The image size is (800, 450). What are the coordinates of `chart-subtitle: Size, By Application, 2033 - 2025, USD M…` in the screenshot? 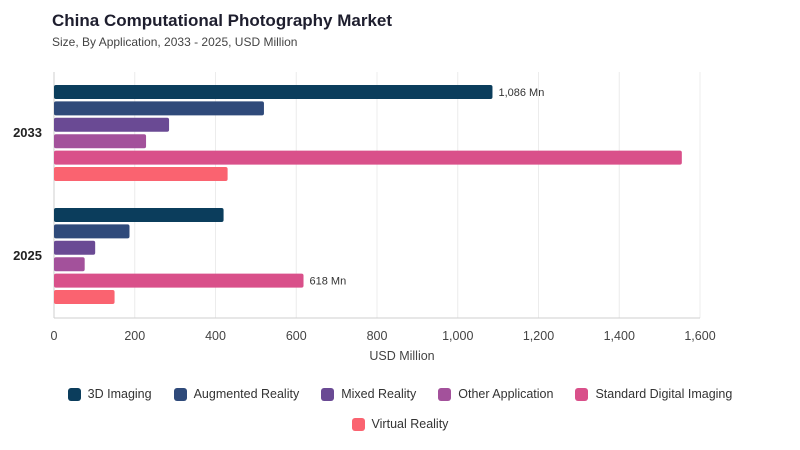 It's located at (175, 42).